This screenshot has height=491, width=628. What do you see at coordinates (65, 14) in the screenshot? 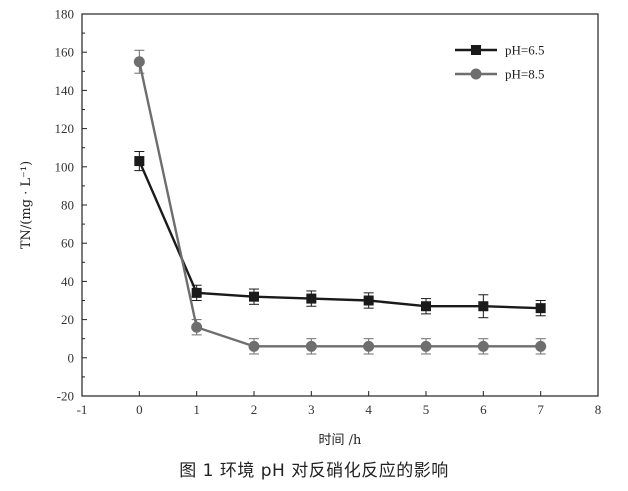
I see `y-tick-label: 180` at bounding box center [65, 14].